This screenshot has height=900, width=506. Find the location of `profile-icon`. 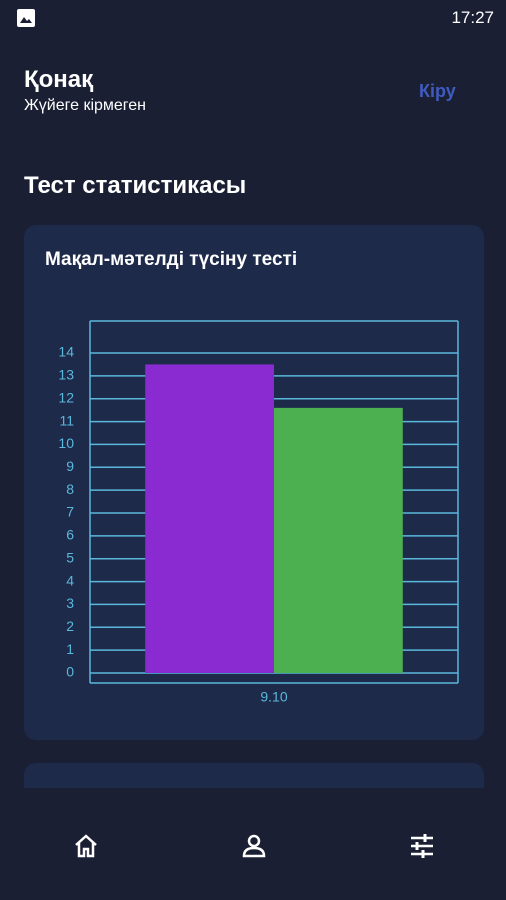

profile-icon is located at coordinates (254, 846).